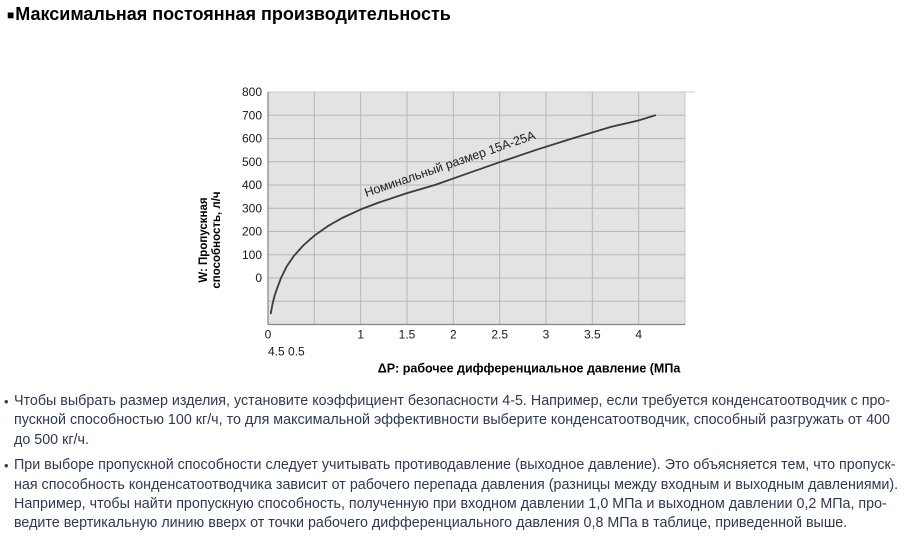 Image resolution: width=912 pixels, height=540 pixels. What do you see at coordinates (252, 139) in the screenshot?
I see `y-tick-label: 600` at bounding box center [252, 139].